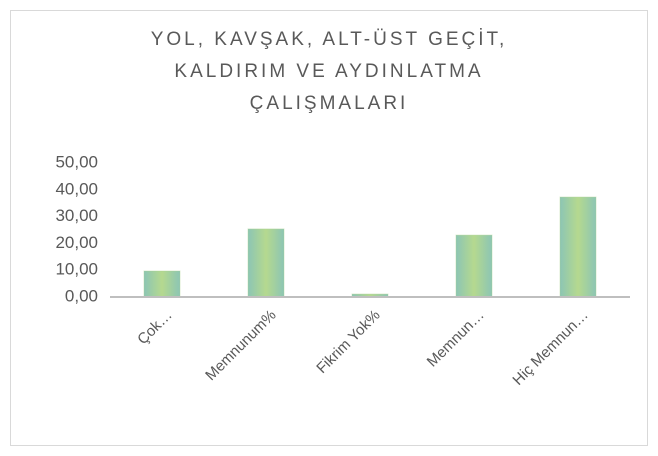 The height and width of the screenshot is (456, 658). What do you see at coordinates (76, 242) in the screenshot?
I see `y-tick-label: 20,00` at bounding box center [76, 242].